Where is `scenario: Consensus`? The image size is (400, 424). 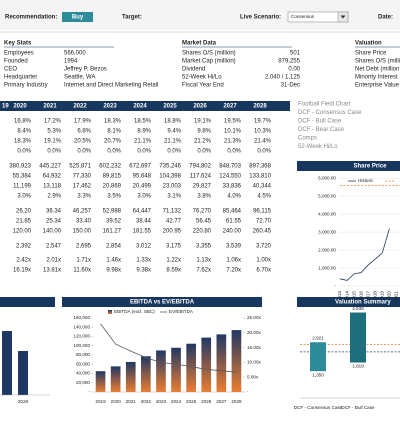 scenario: Consensus is located at coordinates (303, 16).